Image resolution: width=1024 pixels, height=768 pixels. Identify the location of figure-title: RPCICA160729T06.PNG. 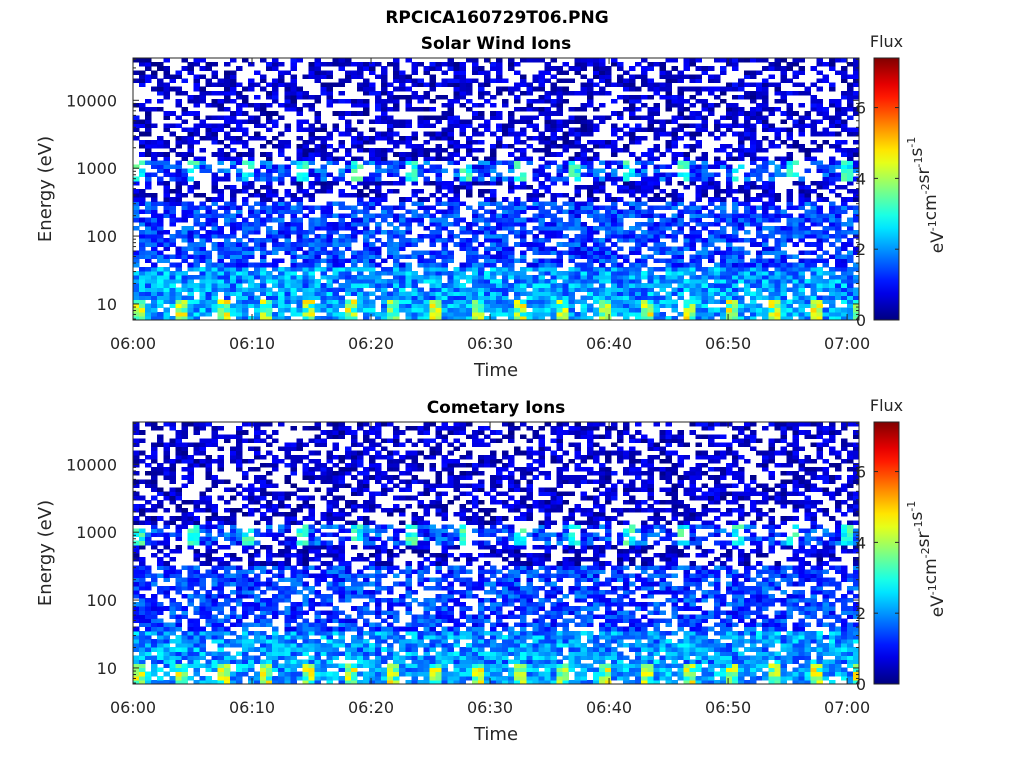
(497, 18).